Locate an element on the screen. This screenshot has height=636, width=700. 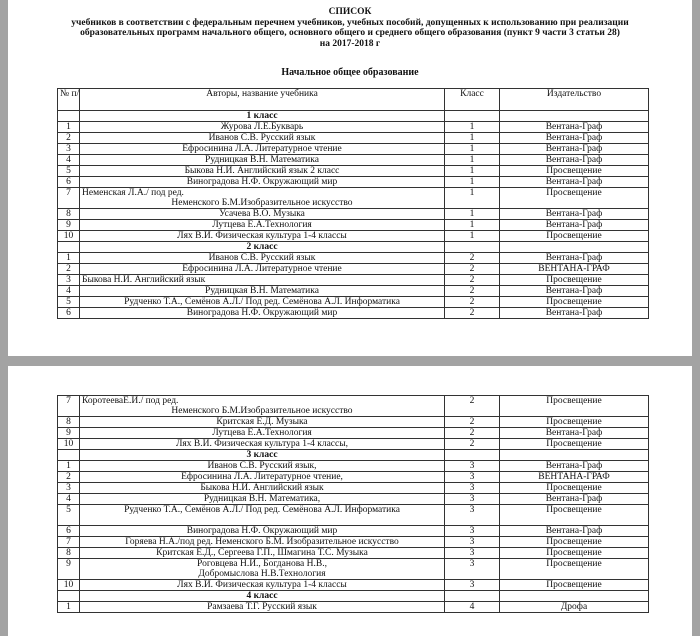
number-cell: 10 is located at coordinates (68, 236).